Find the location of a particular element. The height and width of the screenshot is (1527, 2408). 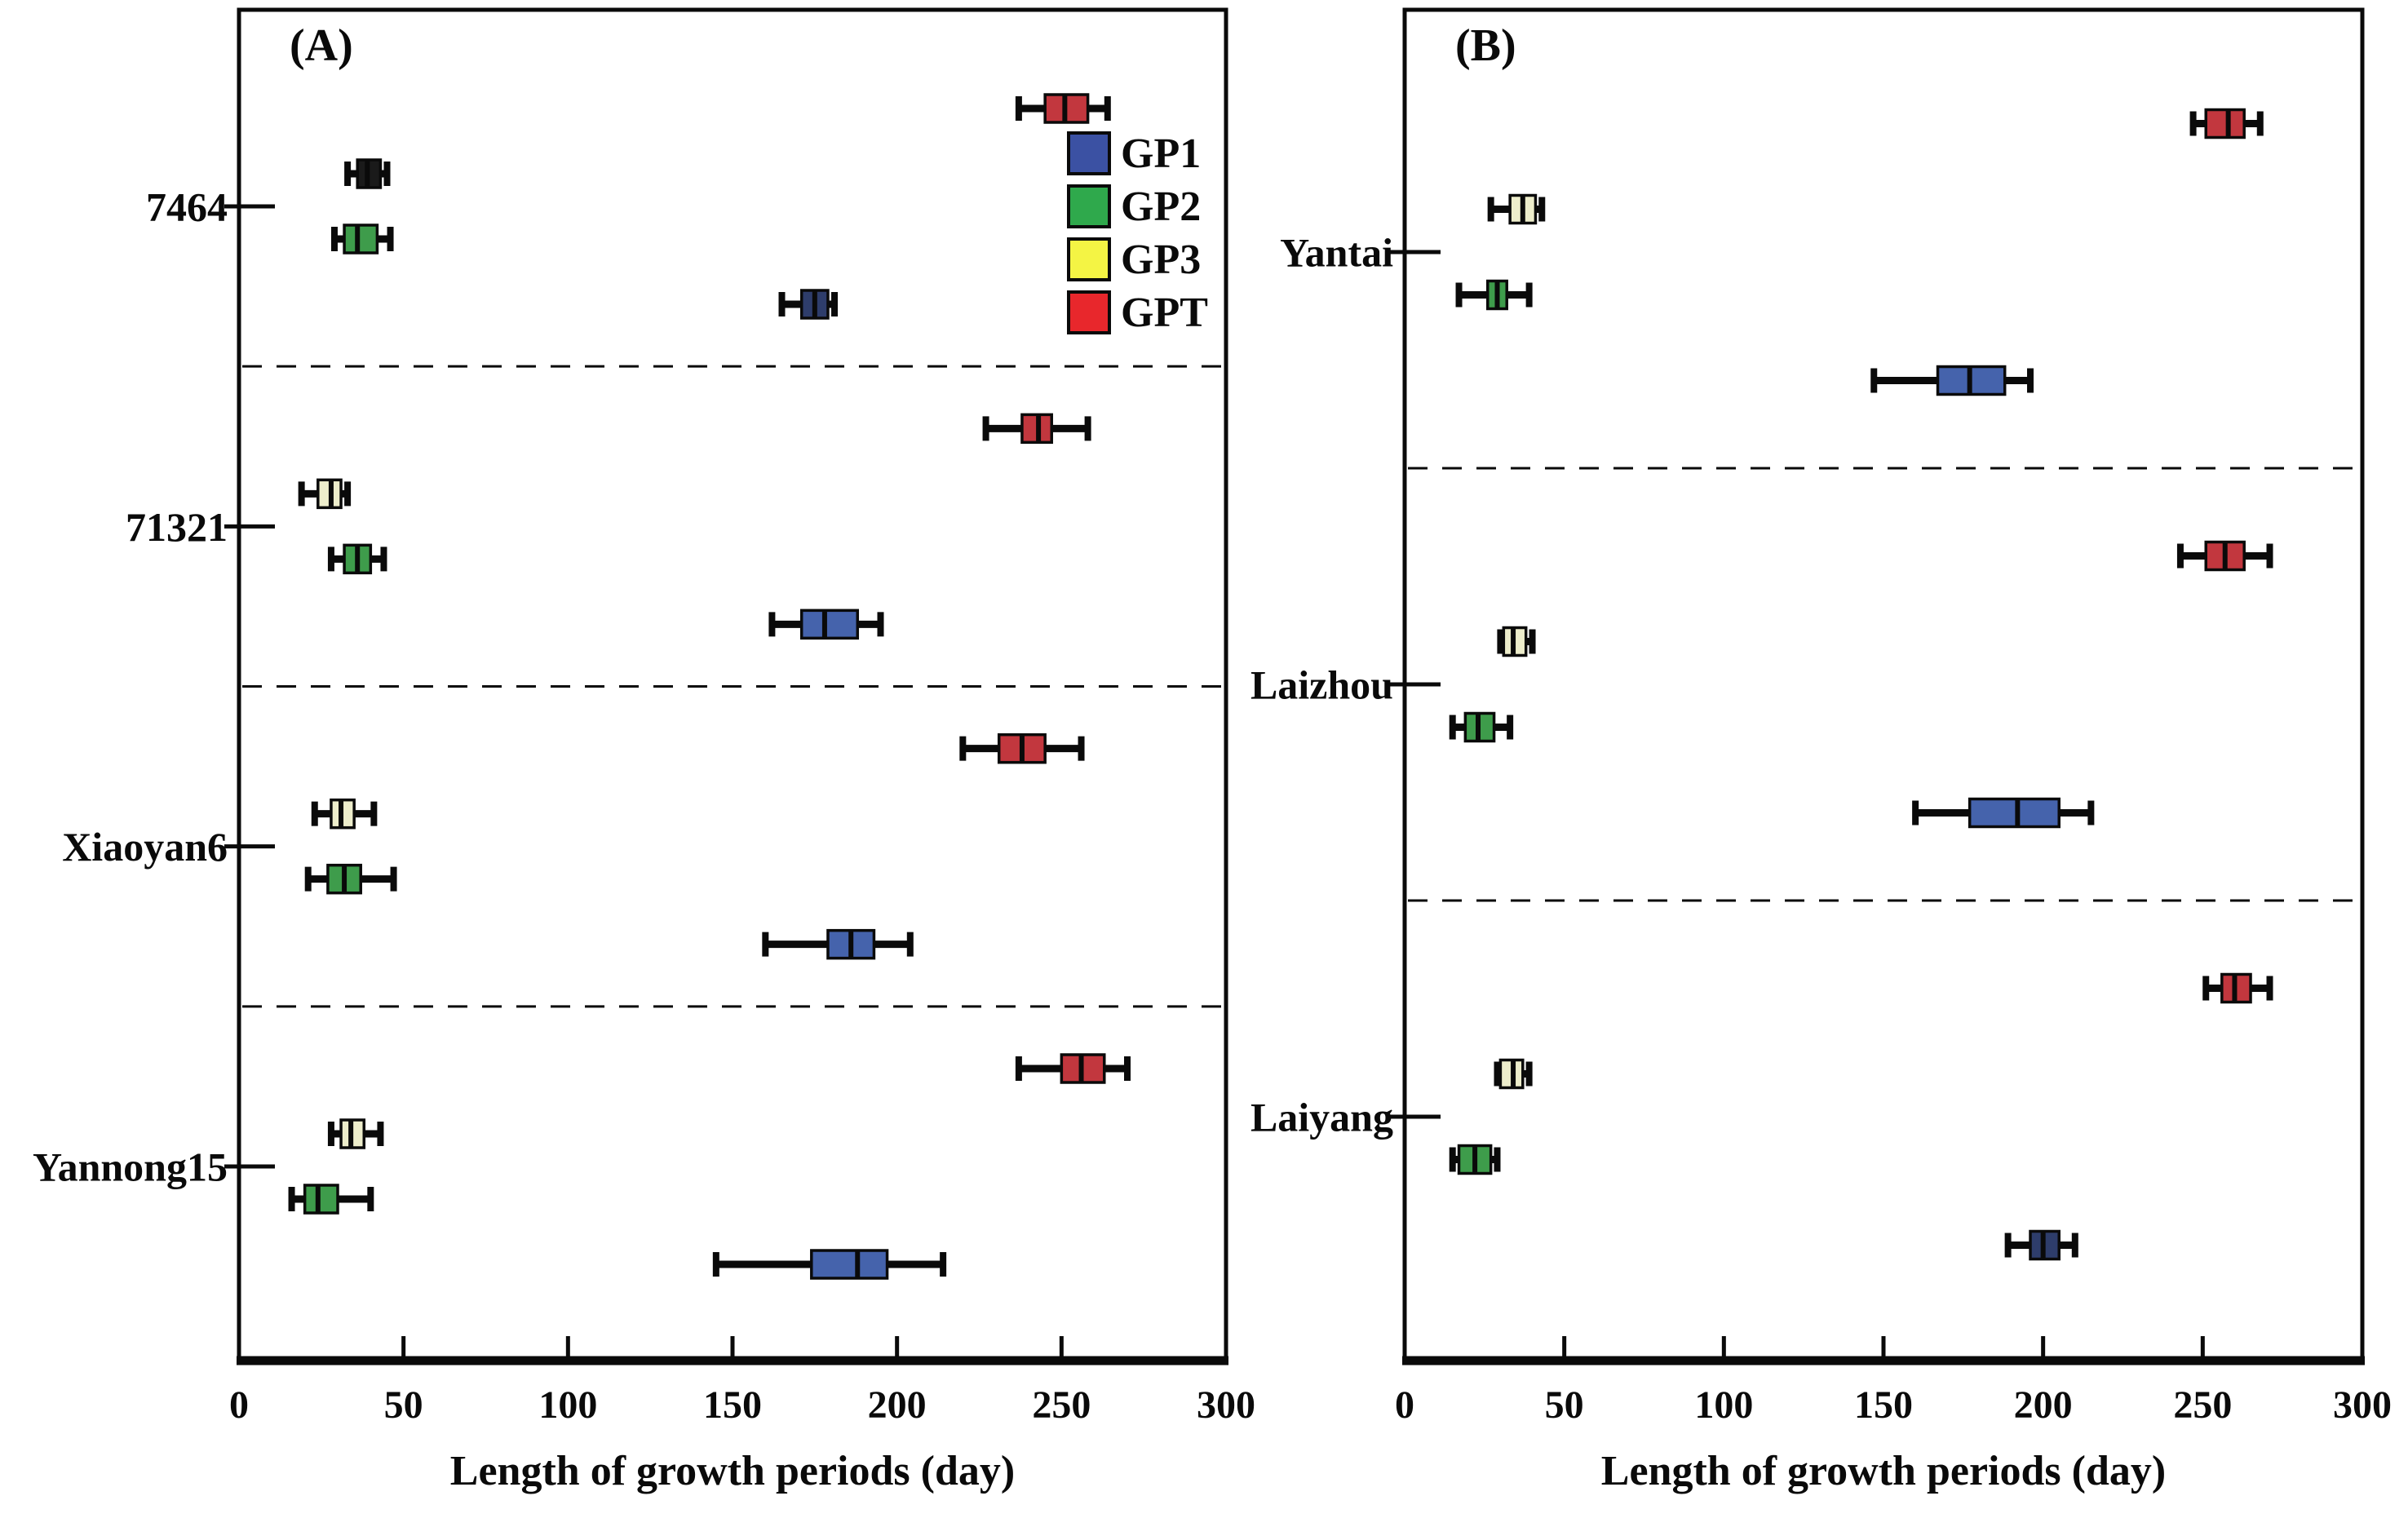

box-A-7464-GP3 is located at coordinates (367, 173).